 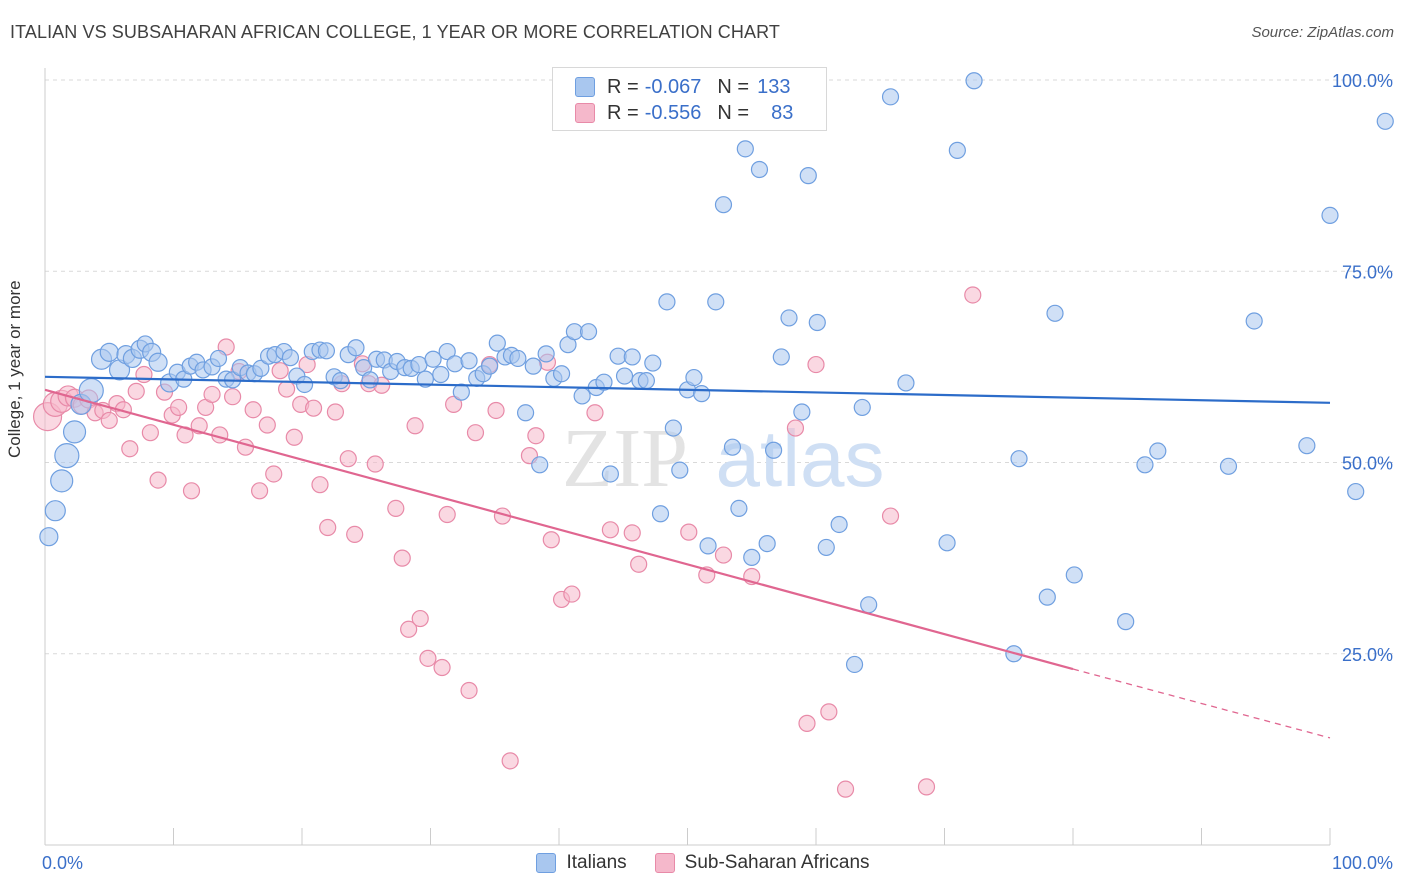 What do you see at coordinates (673, 112) in the screenshot?
I see `legend-r-value: -0.556` at bounding box center [673, 112].